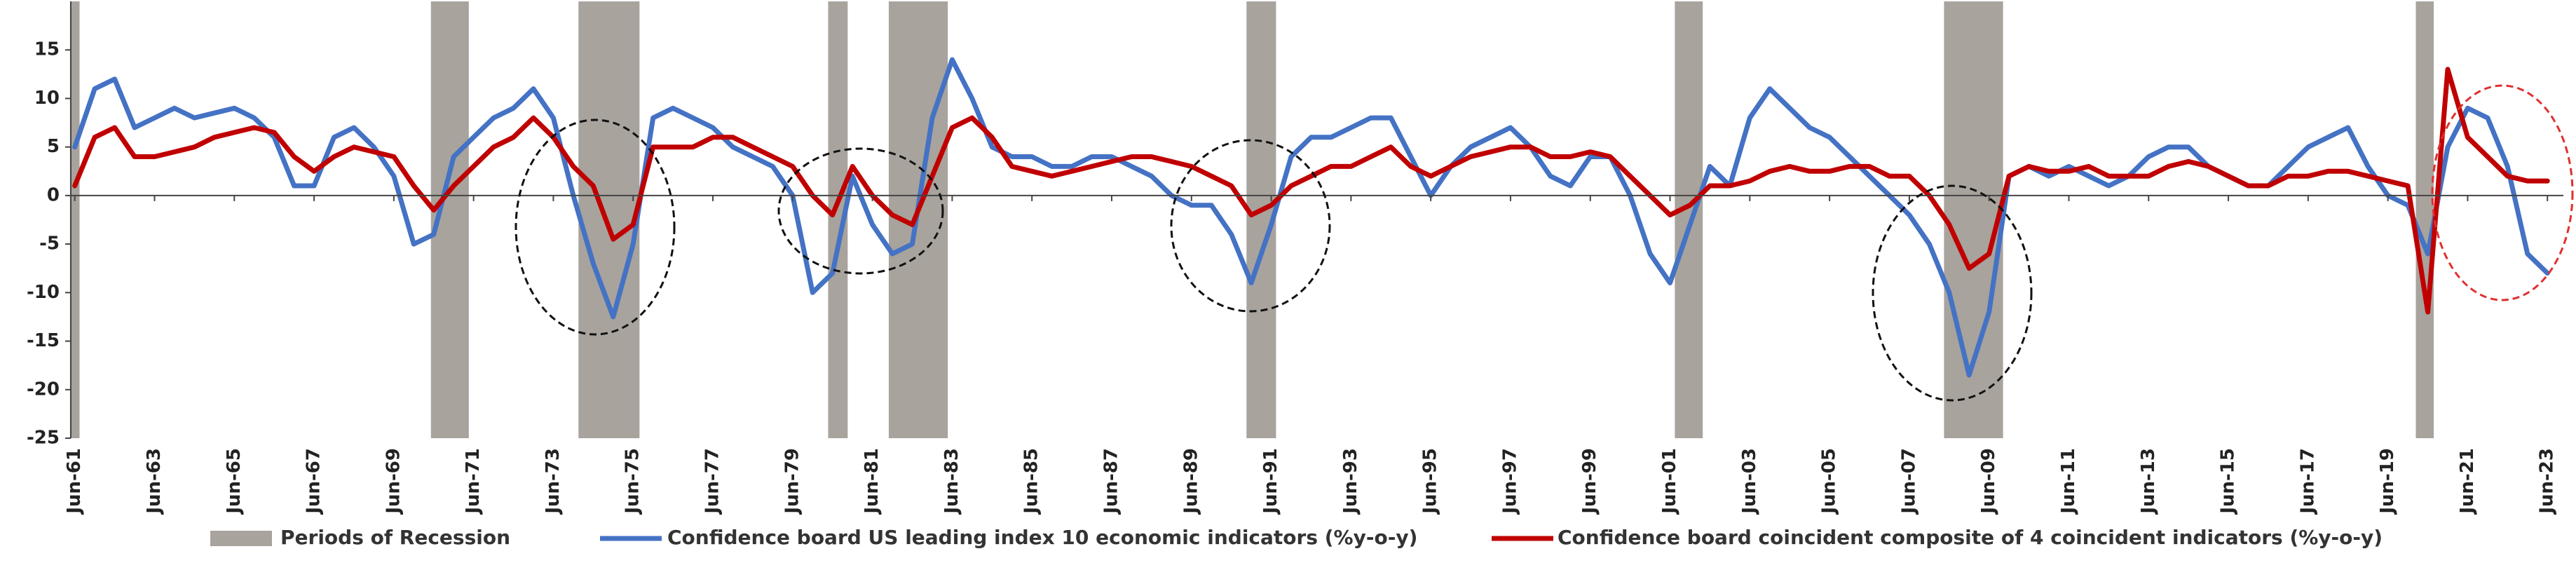 This screenshot has height=570, width=2576. I want to click on y-tick-label: 0, so click(53, 194).